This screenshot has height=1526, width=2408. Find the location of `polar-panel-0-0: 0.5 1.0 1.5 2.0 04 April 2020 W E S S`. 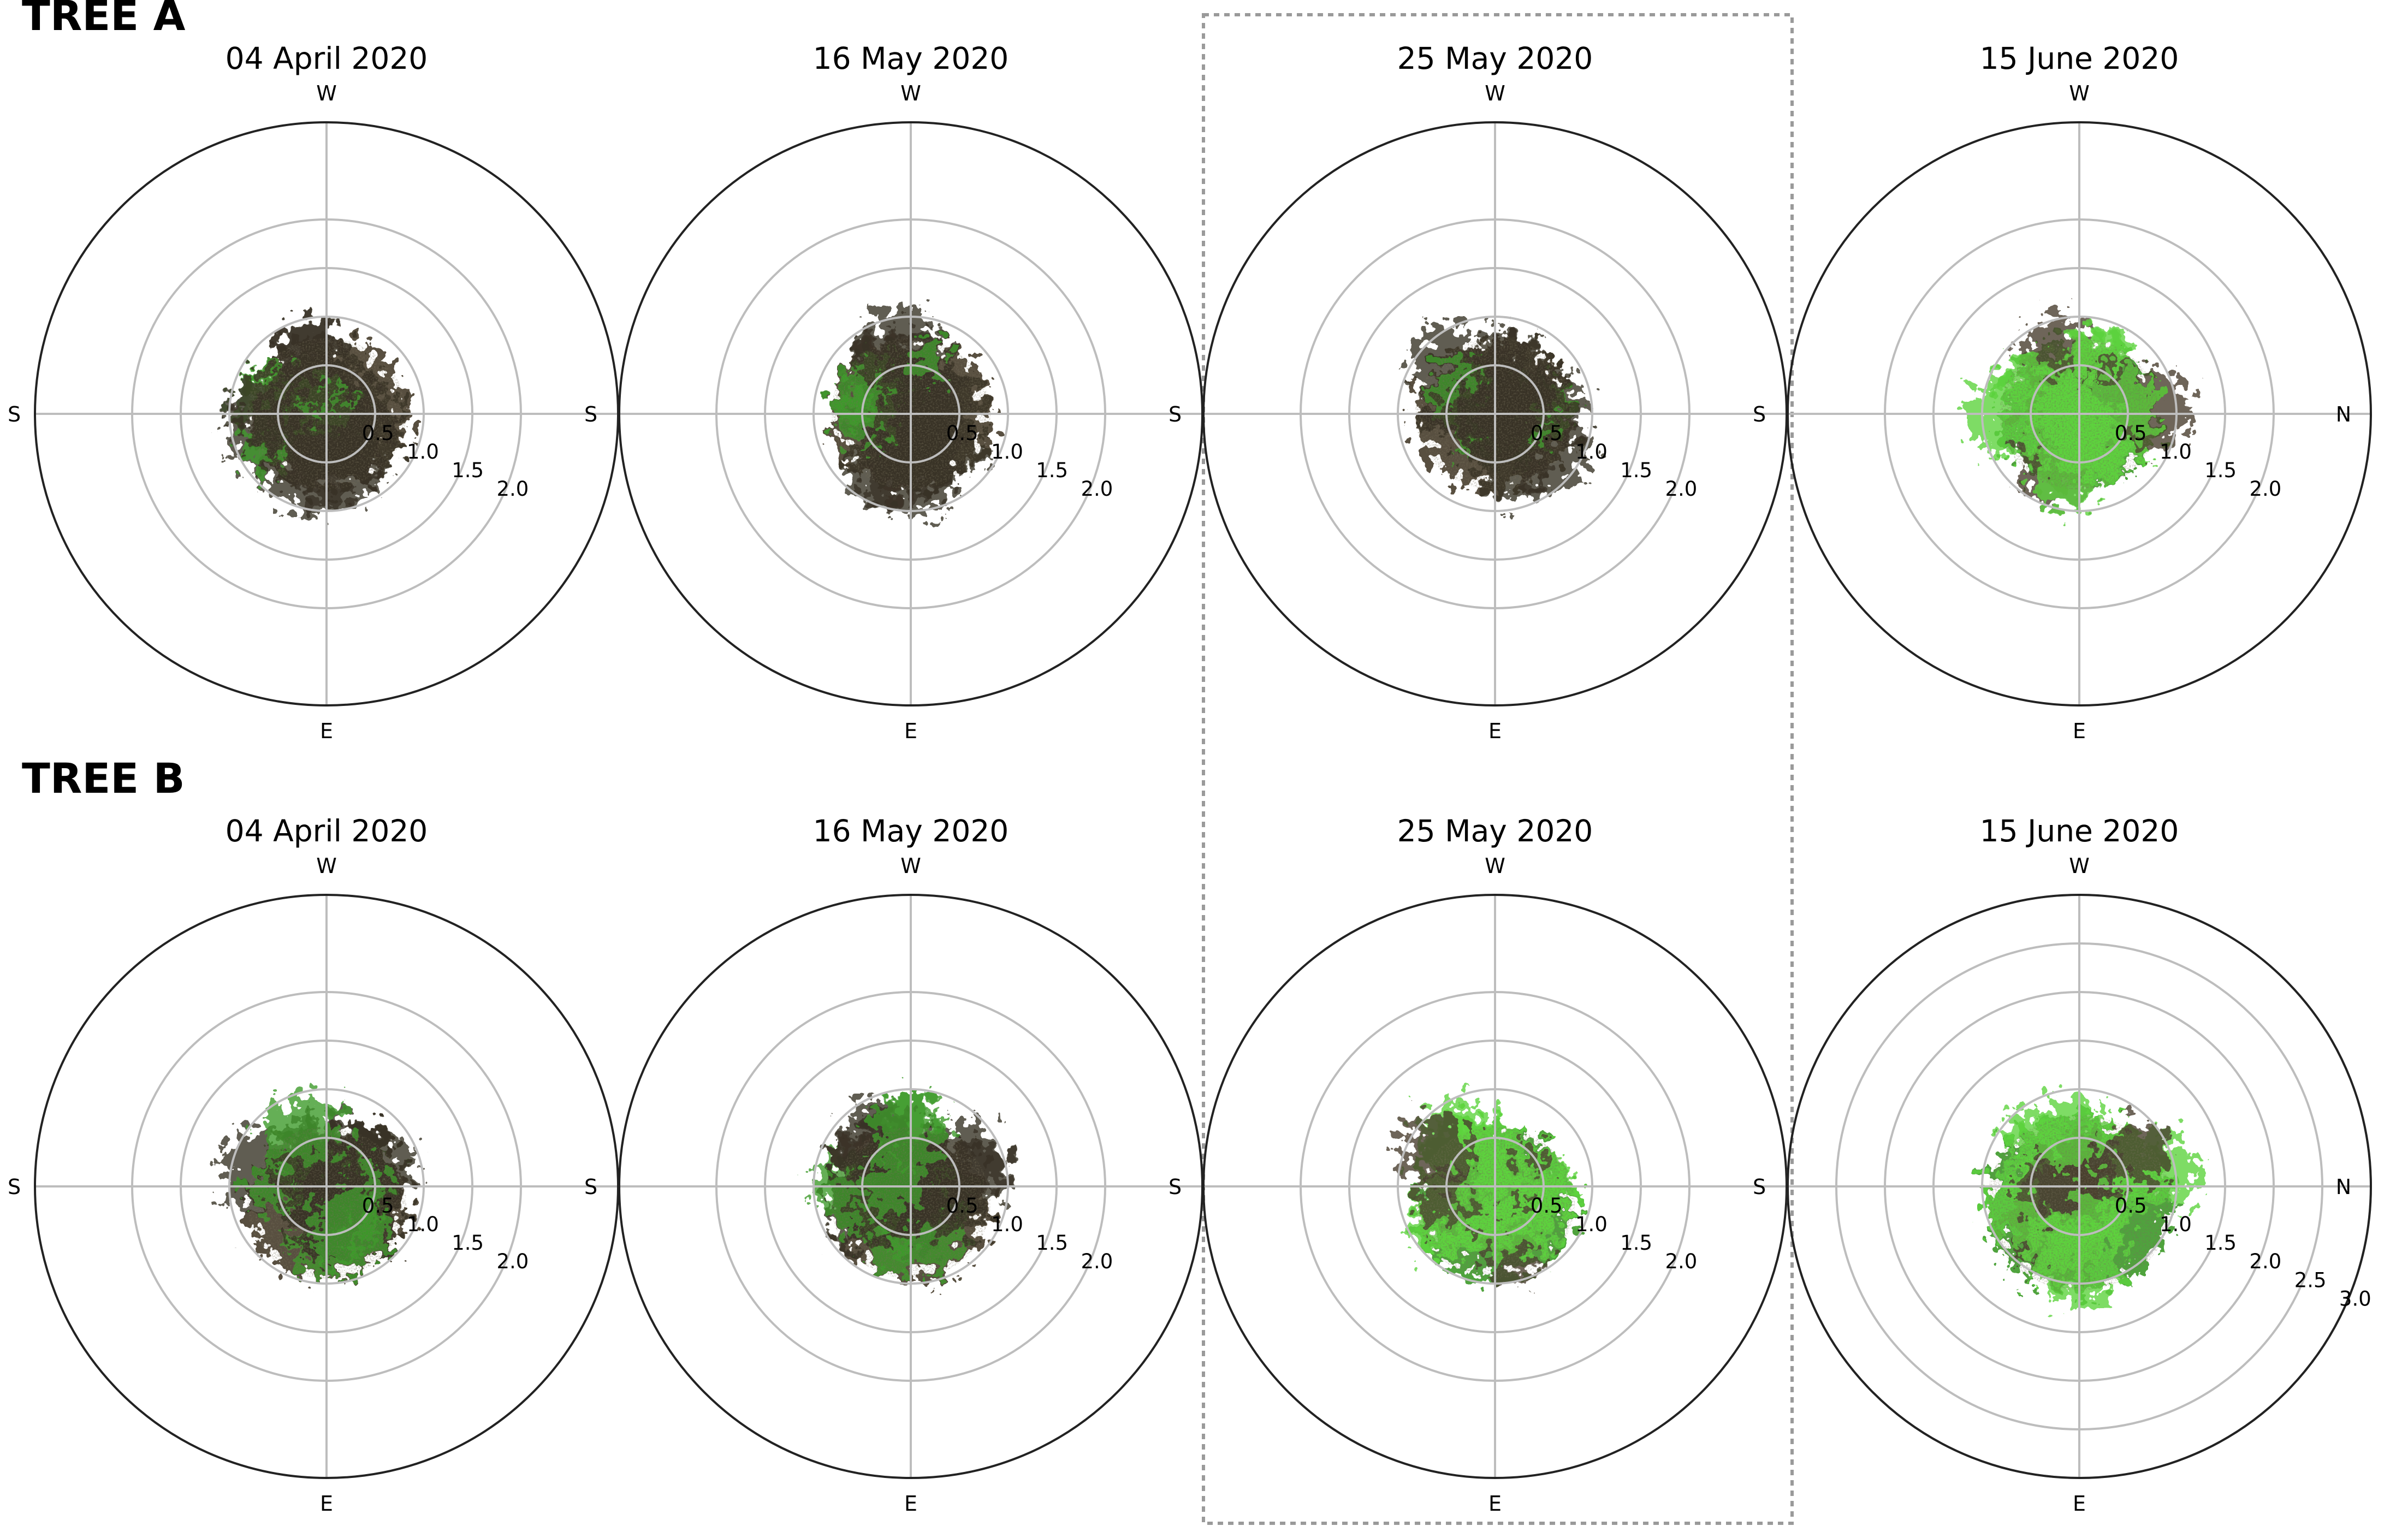

polar-panel-0-0: 0.5 1.0 1.5 2.0 04 April 2020 W E S S is located at coordinates (313, 392).